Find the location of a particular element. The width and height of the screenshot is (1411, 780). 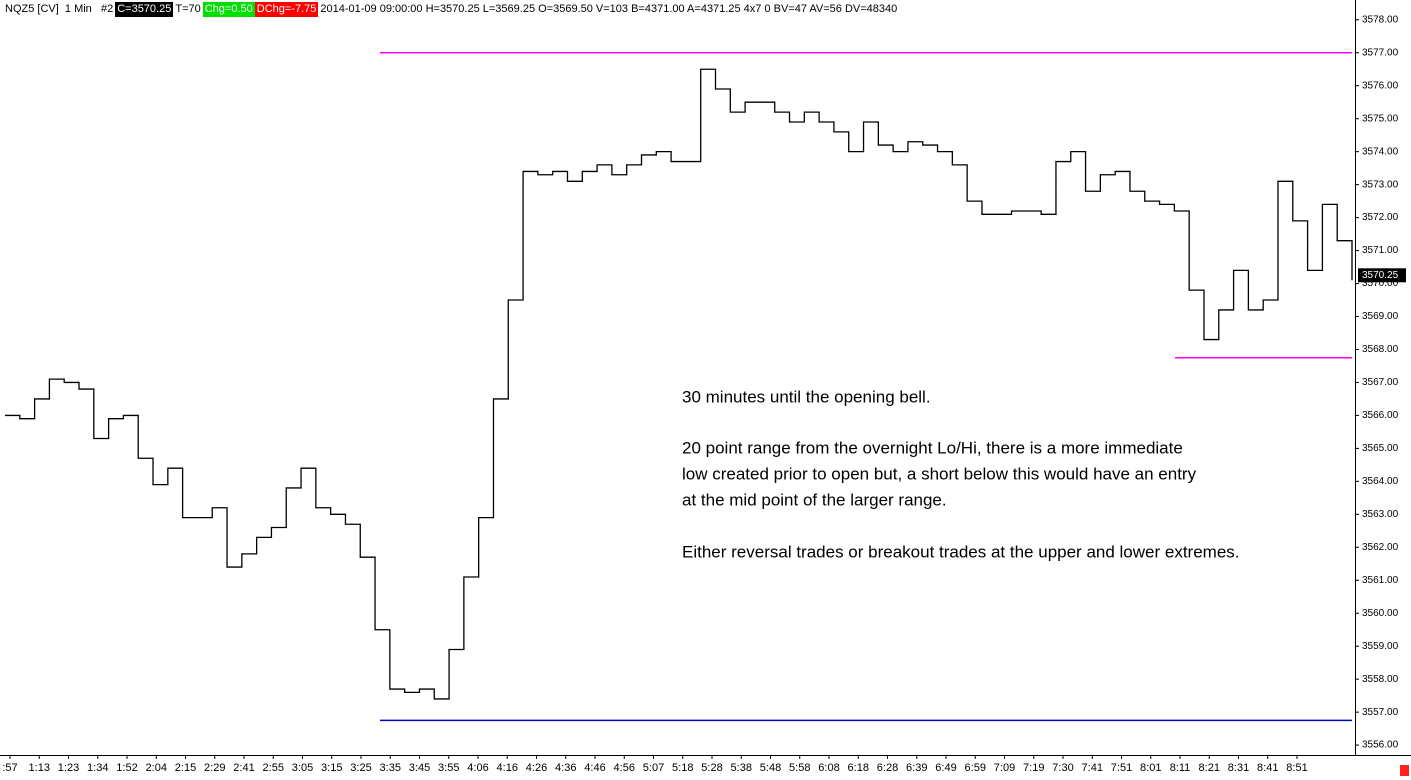

y-tick-label: 3565.00 is located at coordinates (1380, 448).